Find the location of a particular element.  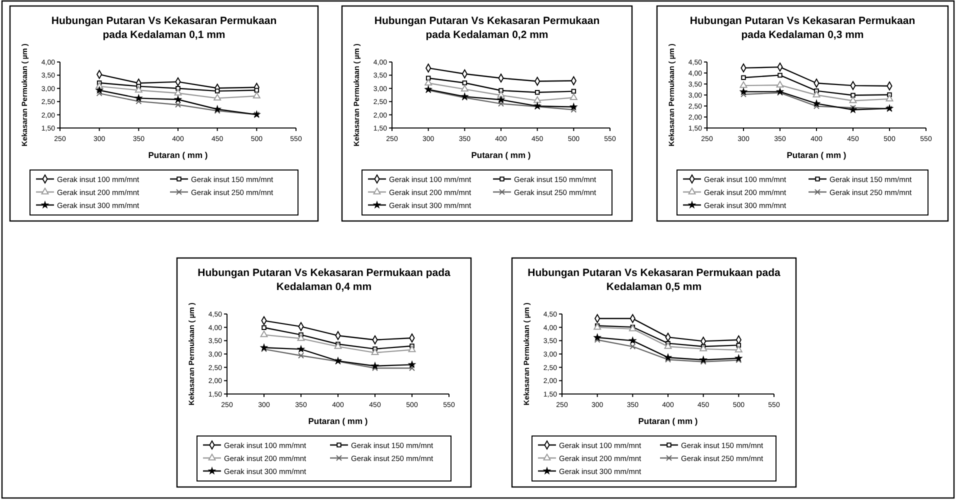

chart-title: Hubungan Putaran Vs Kekasaran Permukaan pada Kedalaman 0,5 mm is located at coordinates (654, 280).